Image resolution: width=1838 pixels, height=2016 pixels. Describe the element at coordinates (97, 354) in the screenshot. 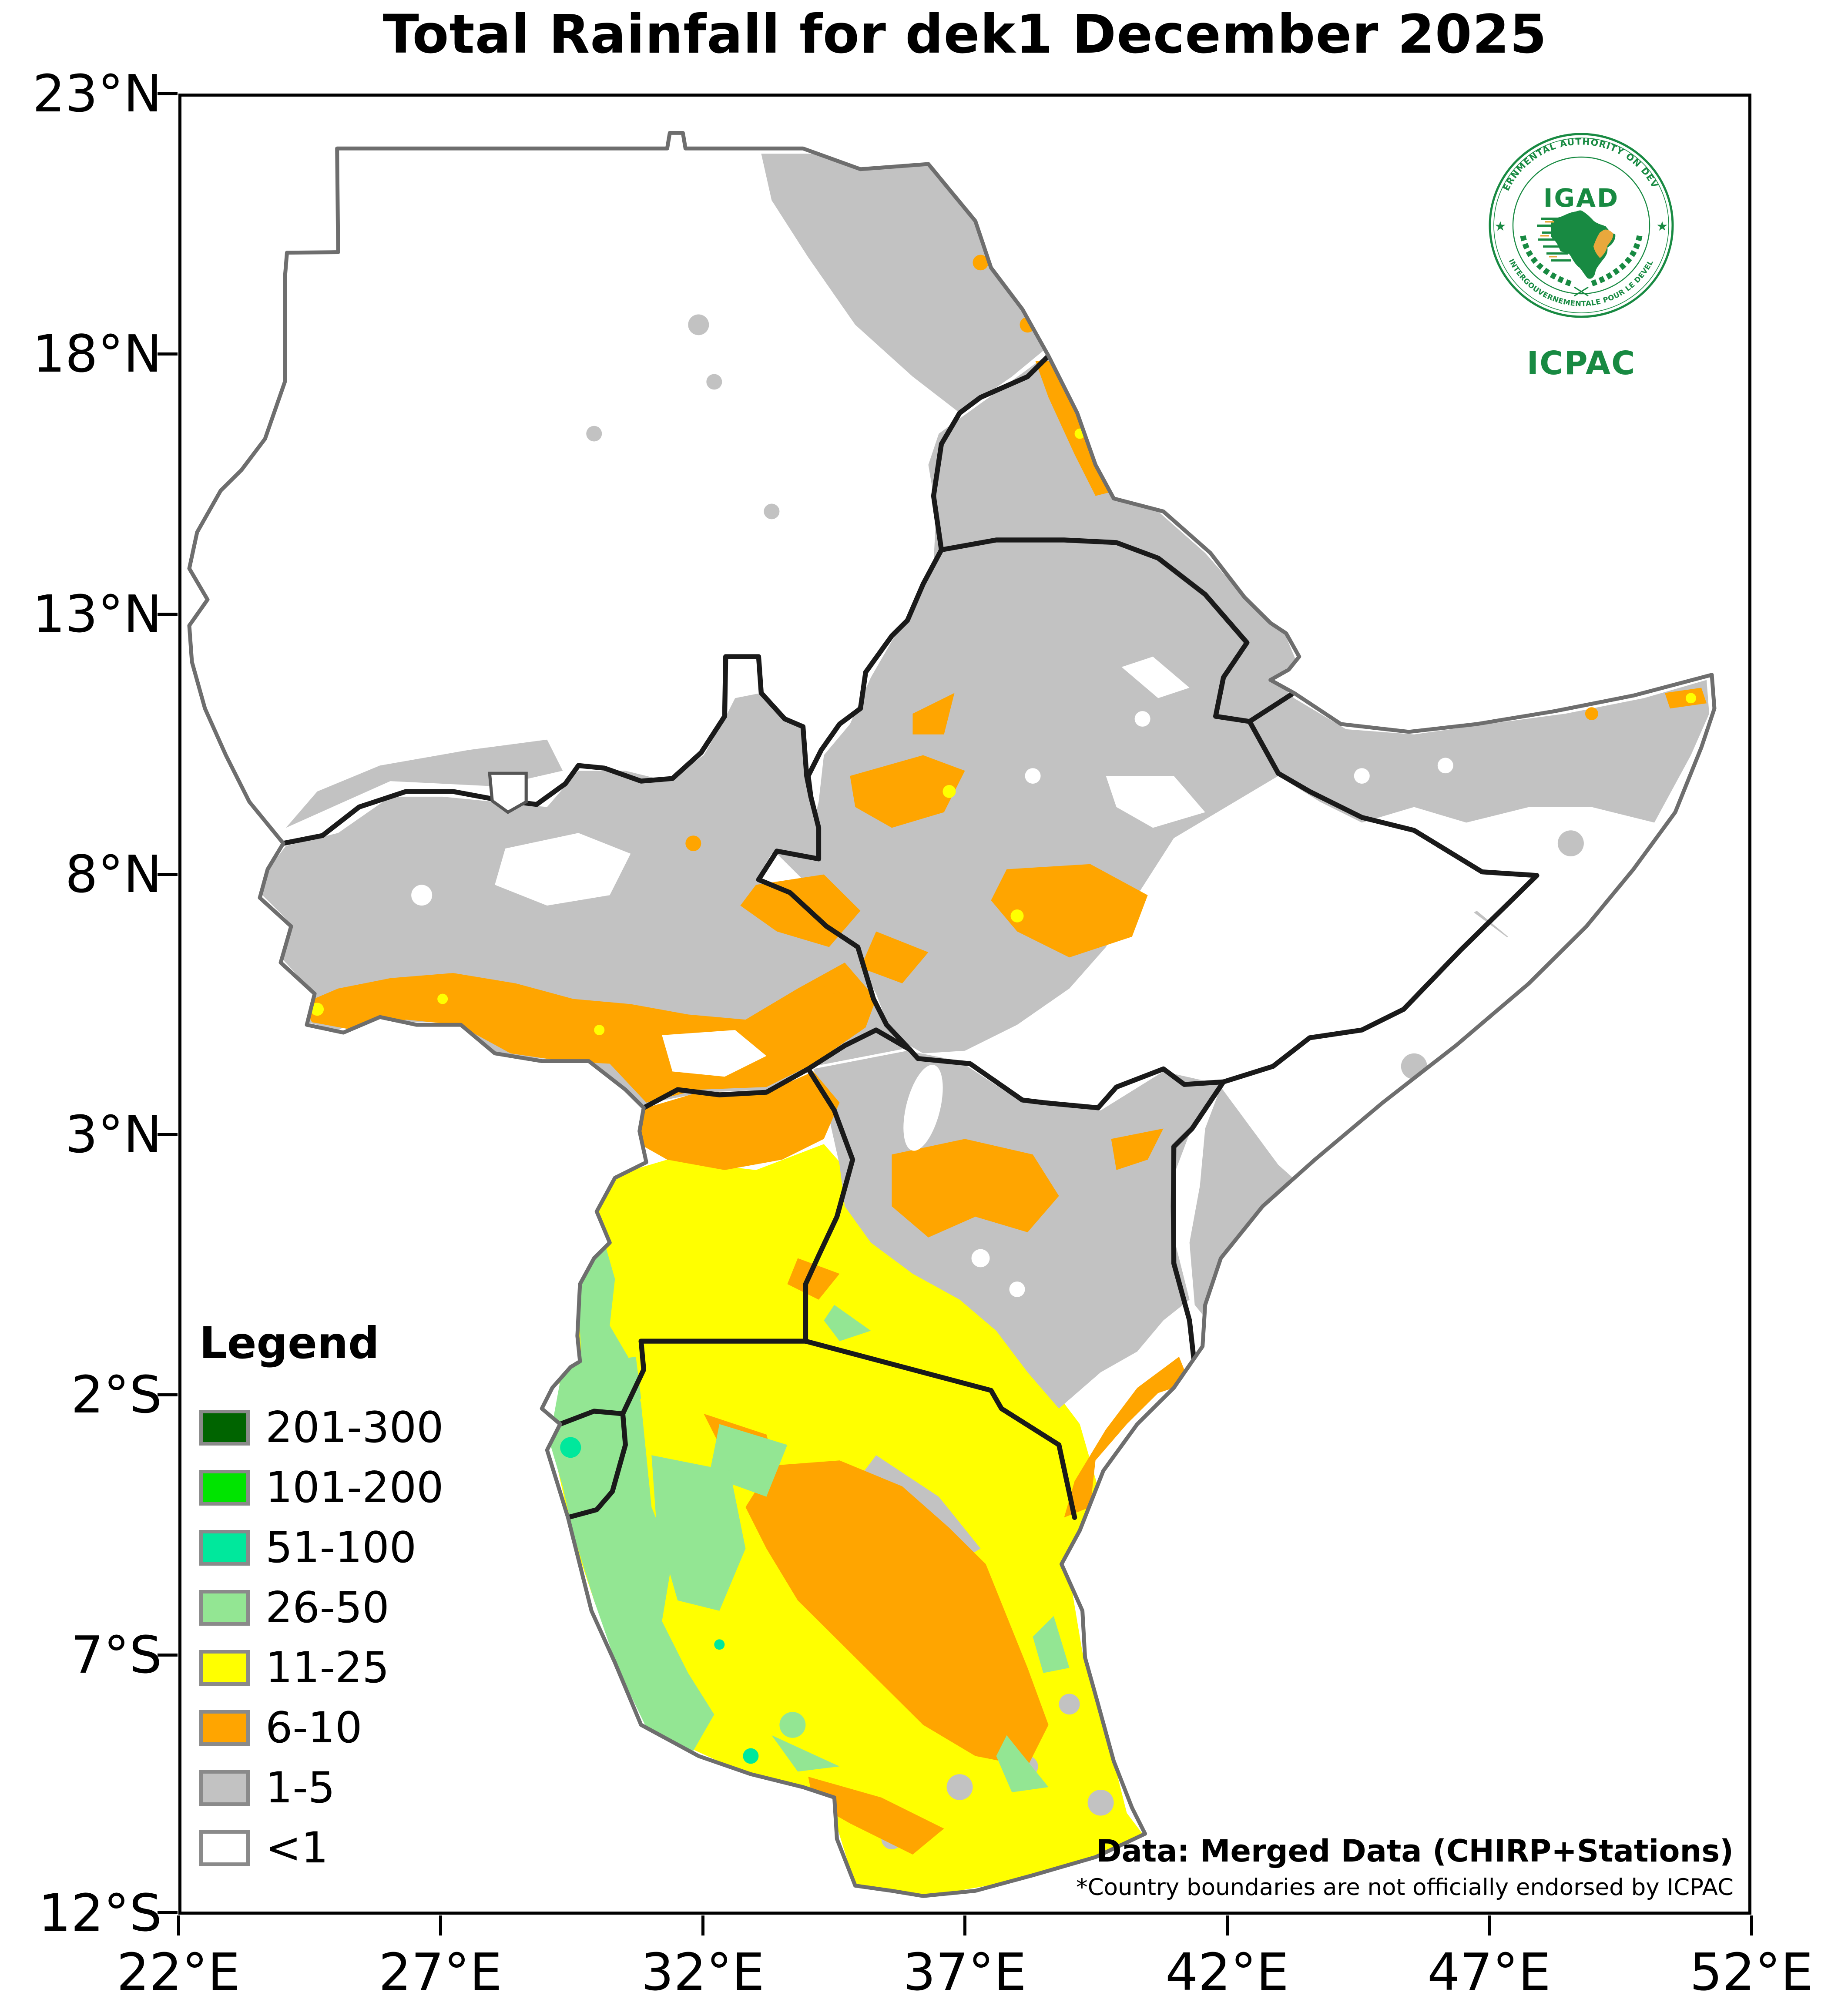

I see `y-axis-label: 18°N` at that location.